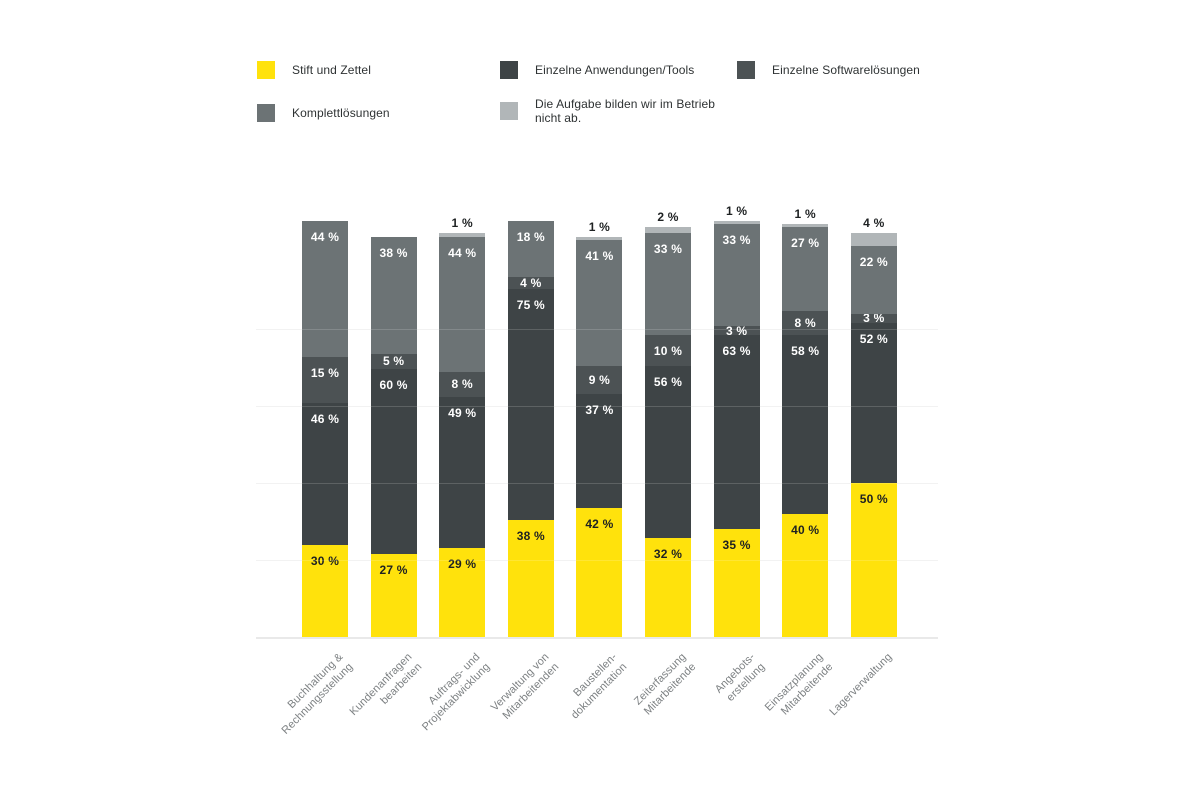 Image resolution: width=1200 pixels, height=800 pixels. I want to click on segment-value-label: 40 %, so click(805, 529).